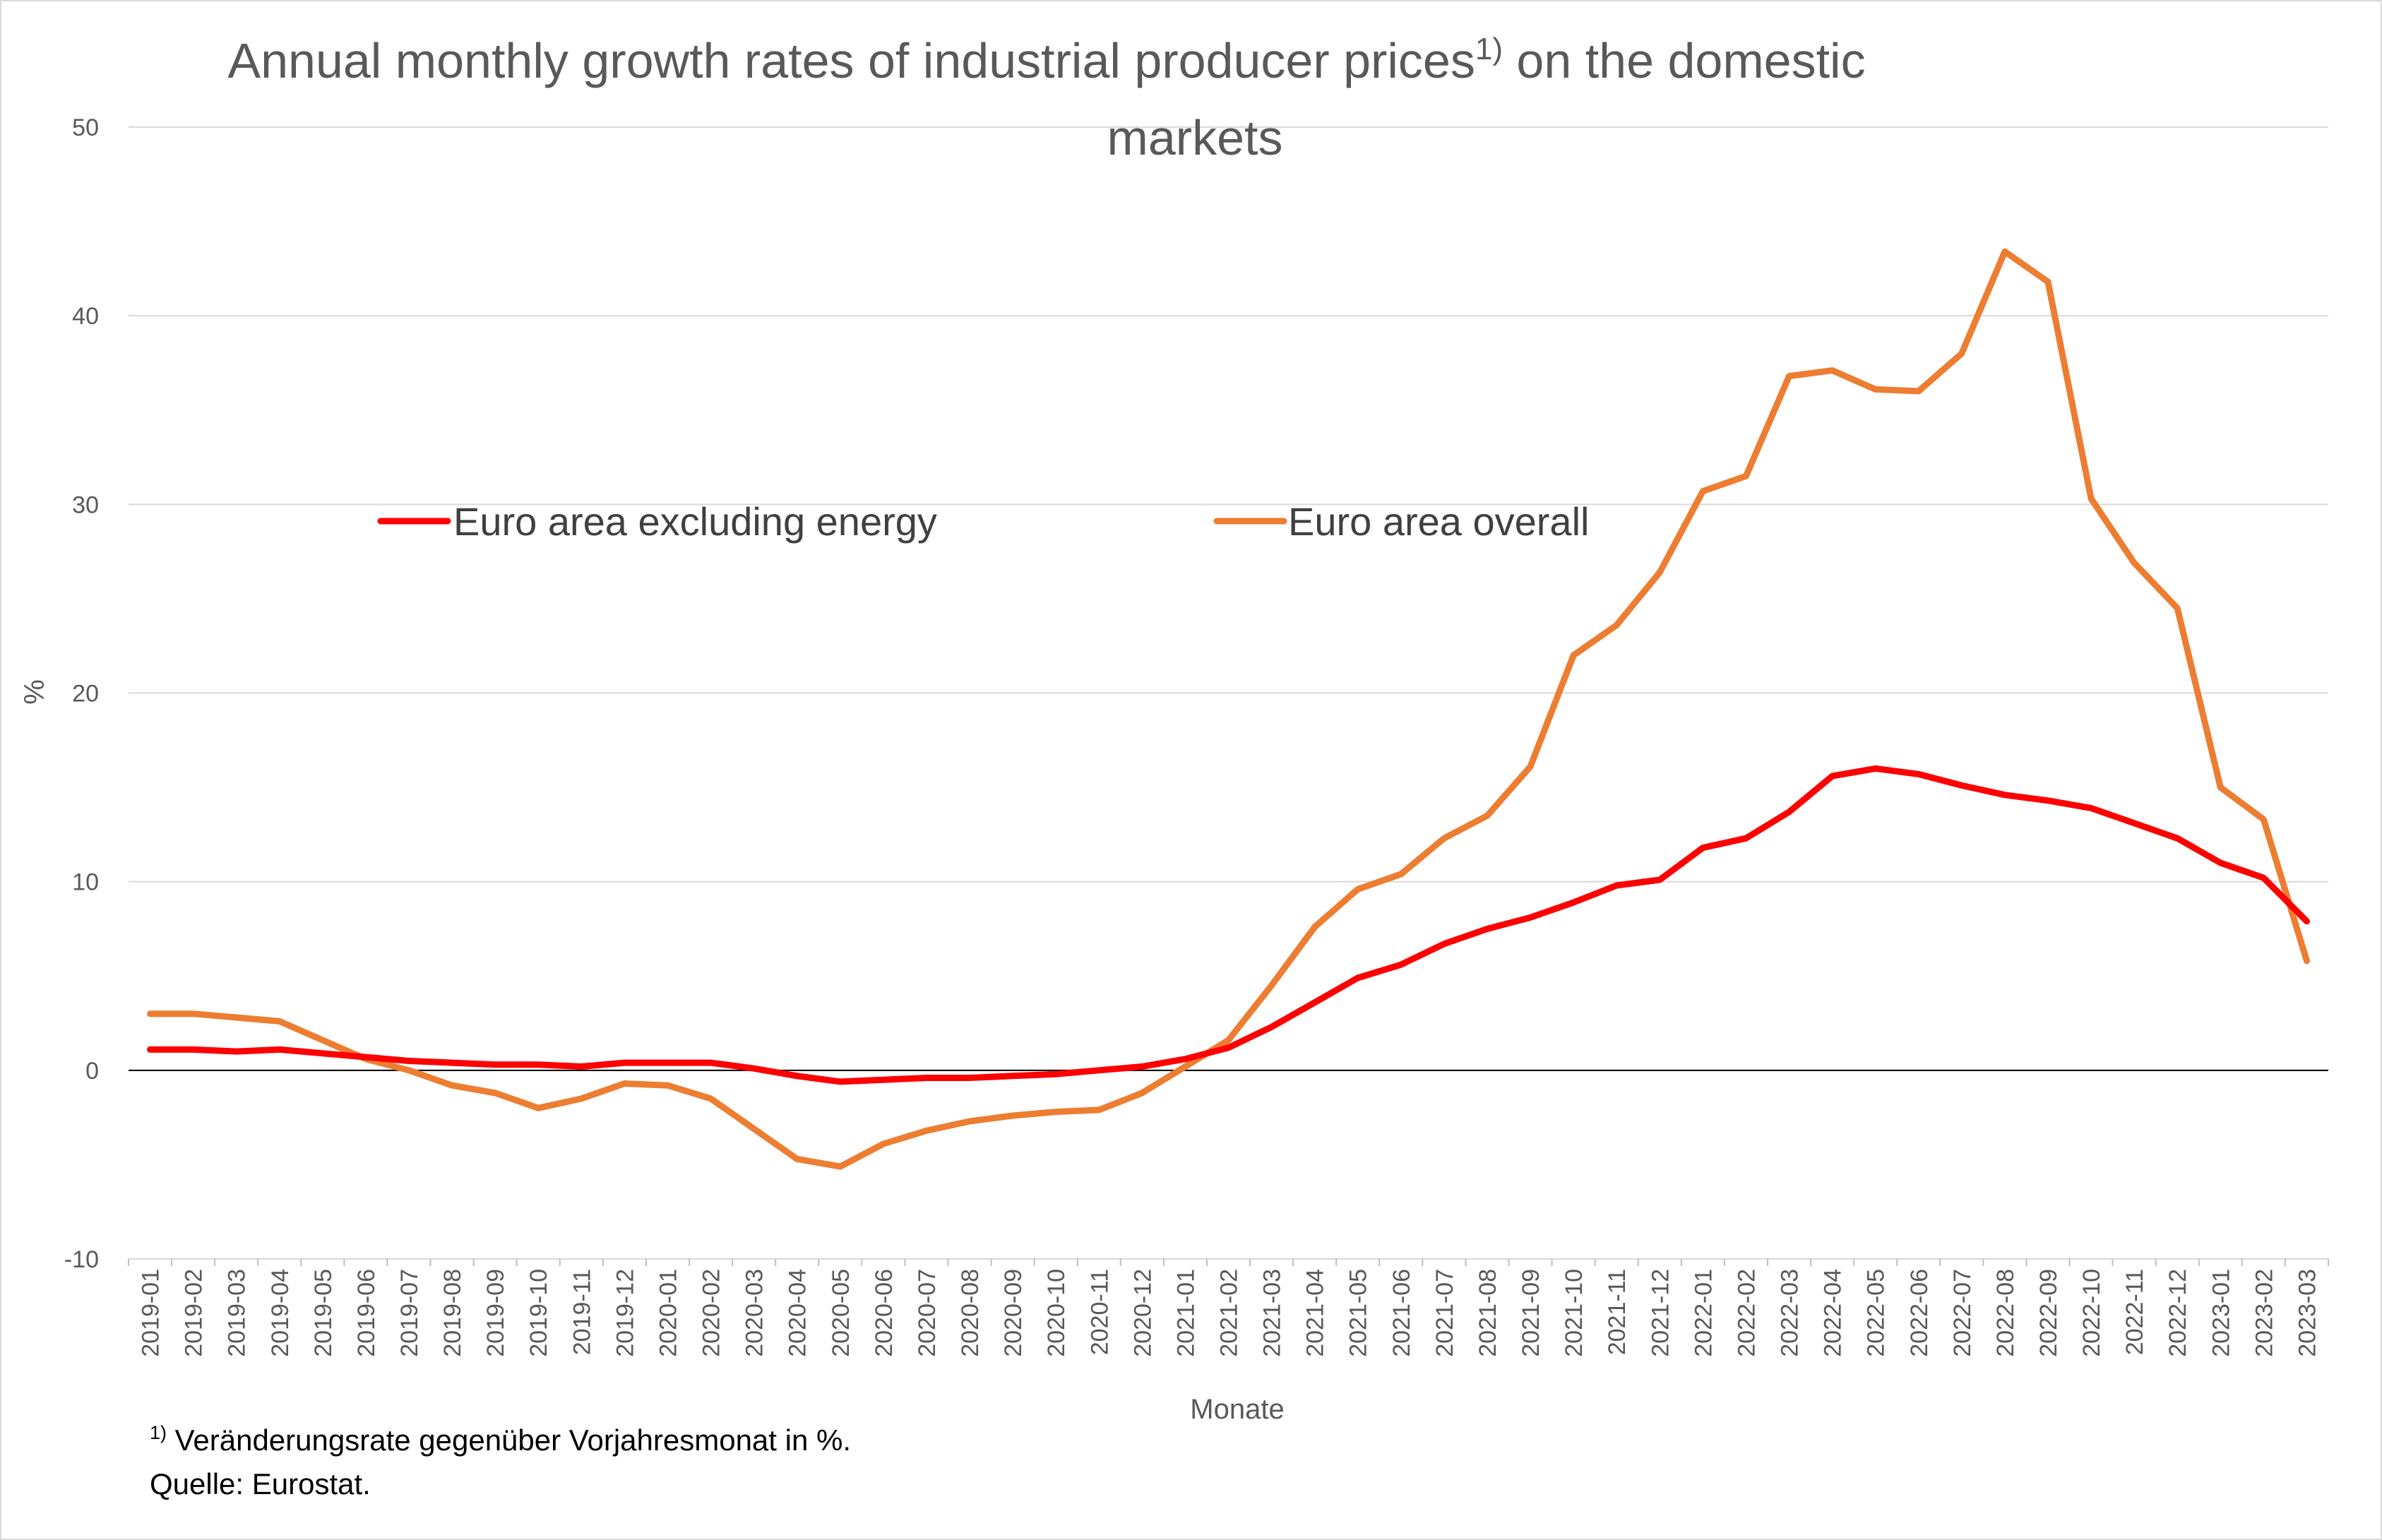 The image size is (2382, 1540). I want to click on x-tick-label: 2020-01, so click(668, 1313).